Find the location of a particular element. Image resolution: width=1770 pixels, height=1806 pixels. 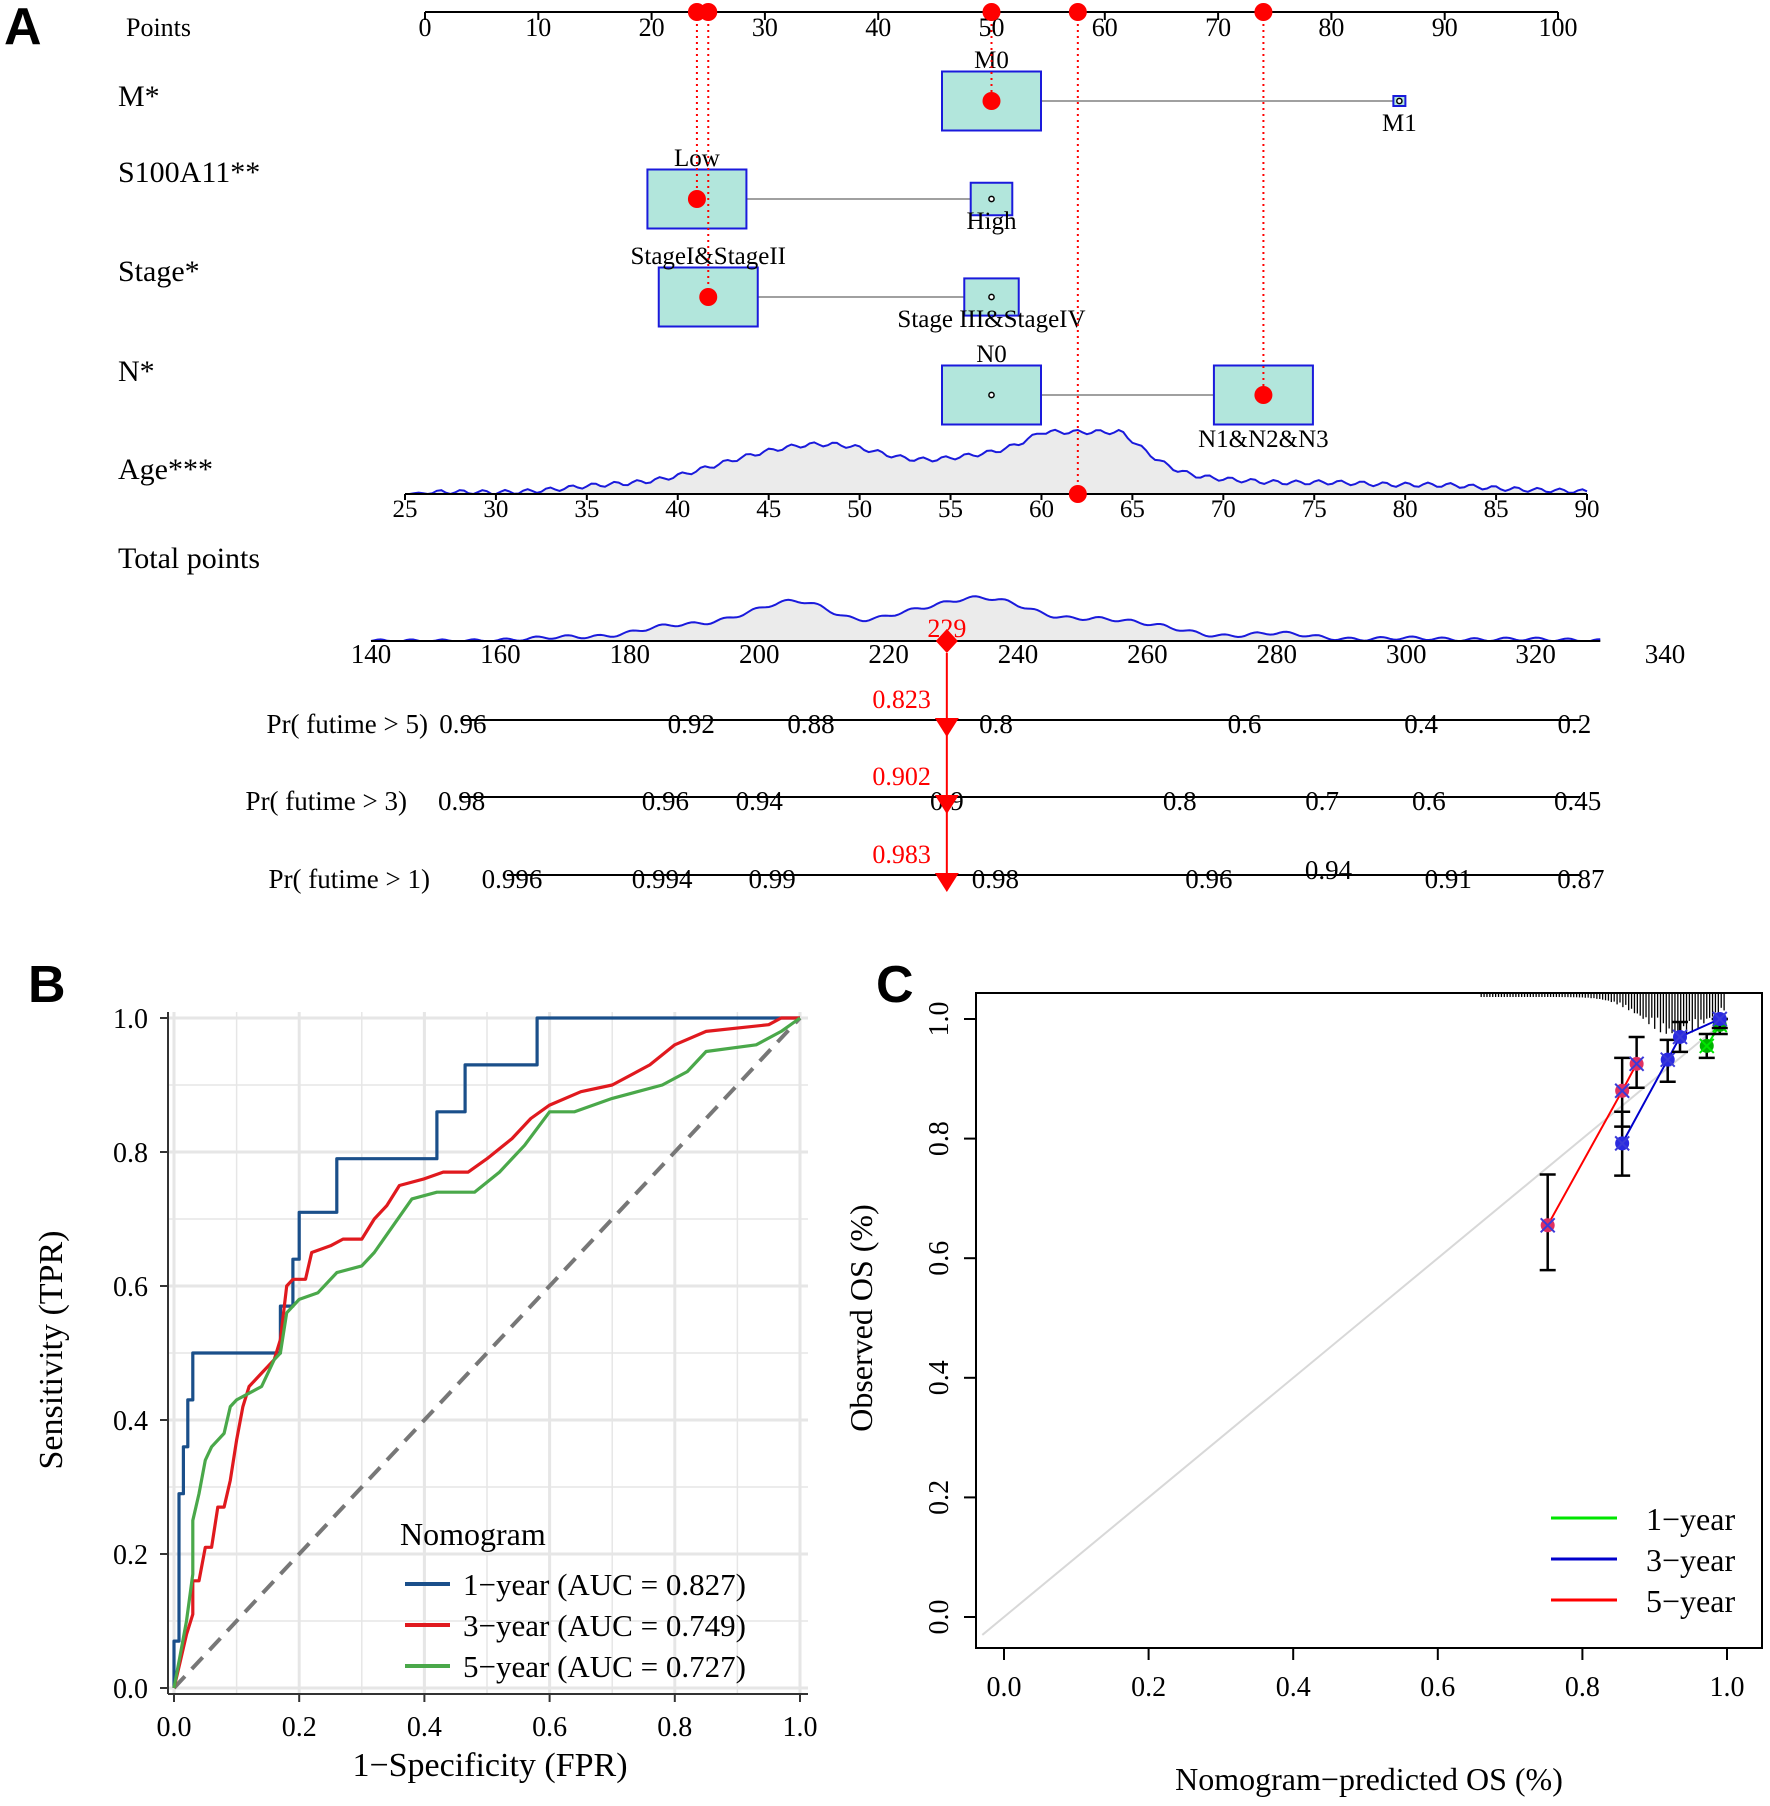

total-points-density-line is located at coordinates (985, 619).